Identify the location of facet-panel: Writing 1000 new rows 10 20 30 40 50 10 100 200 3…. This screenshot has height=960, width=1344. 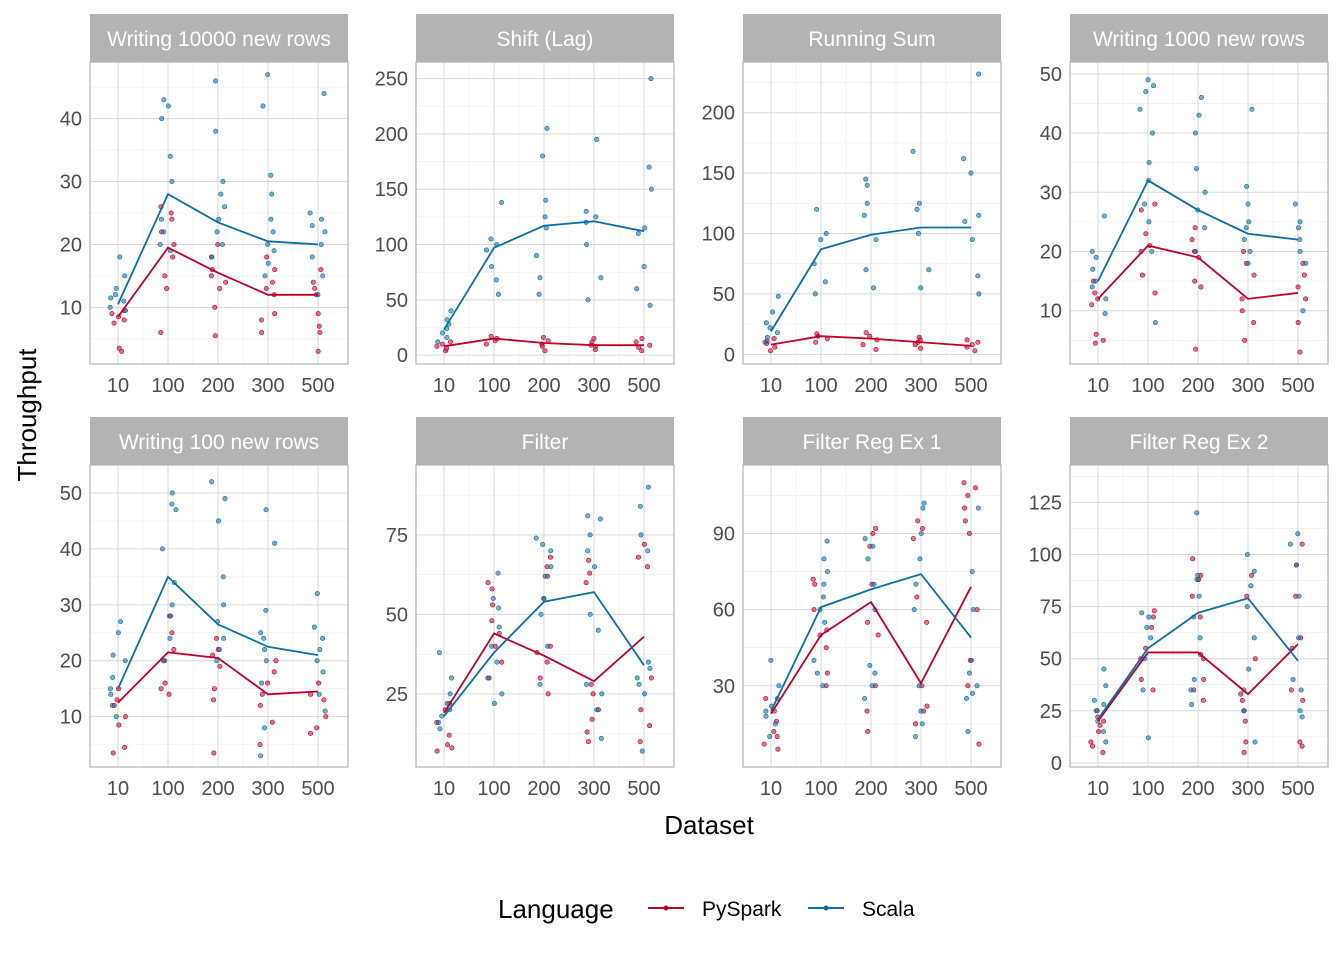
(1184, 205).